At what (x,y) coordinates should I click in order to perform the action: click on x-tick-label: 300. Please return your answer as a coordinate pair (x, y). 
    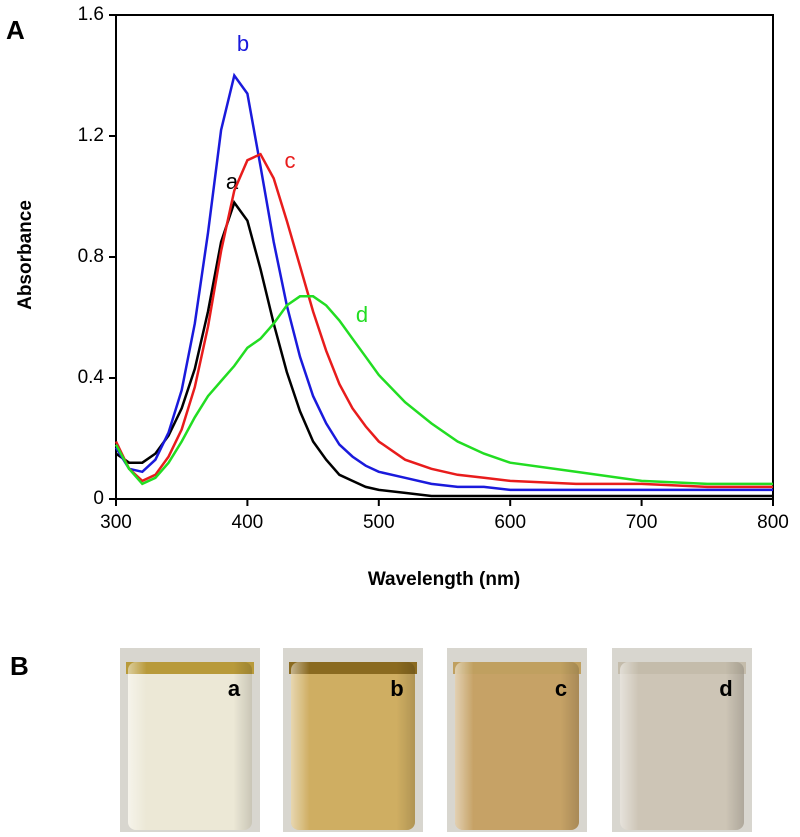
    Looking at the image, I should click on (116, 522).